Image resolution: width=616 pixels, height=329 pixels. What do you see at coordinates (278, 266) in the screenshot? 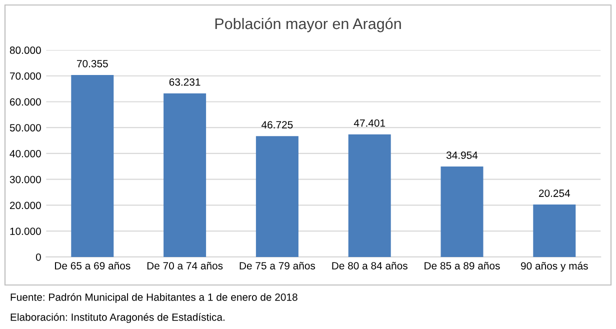
I see `x-tick-label: De 75 a 79 años` at bounding box center [278, 266].